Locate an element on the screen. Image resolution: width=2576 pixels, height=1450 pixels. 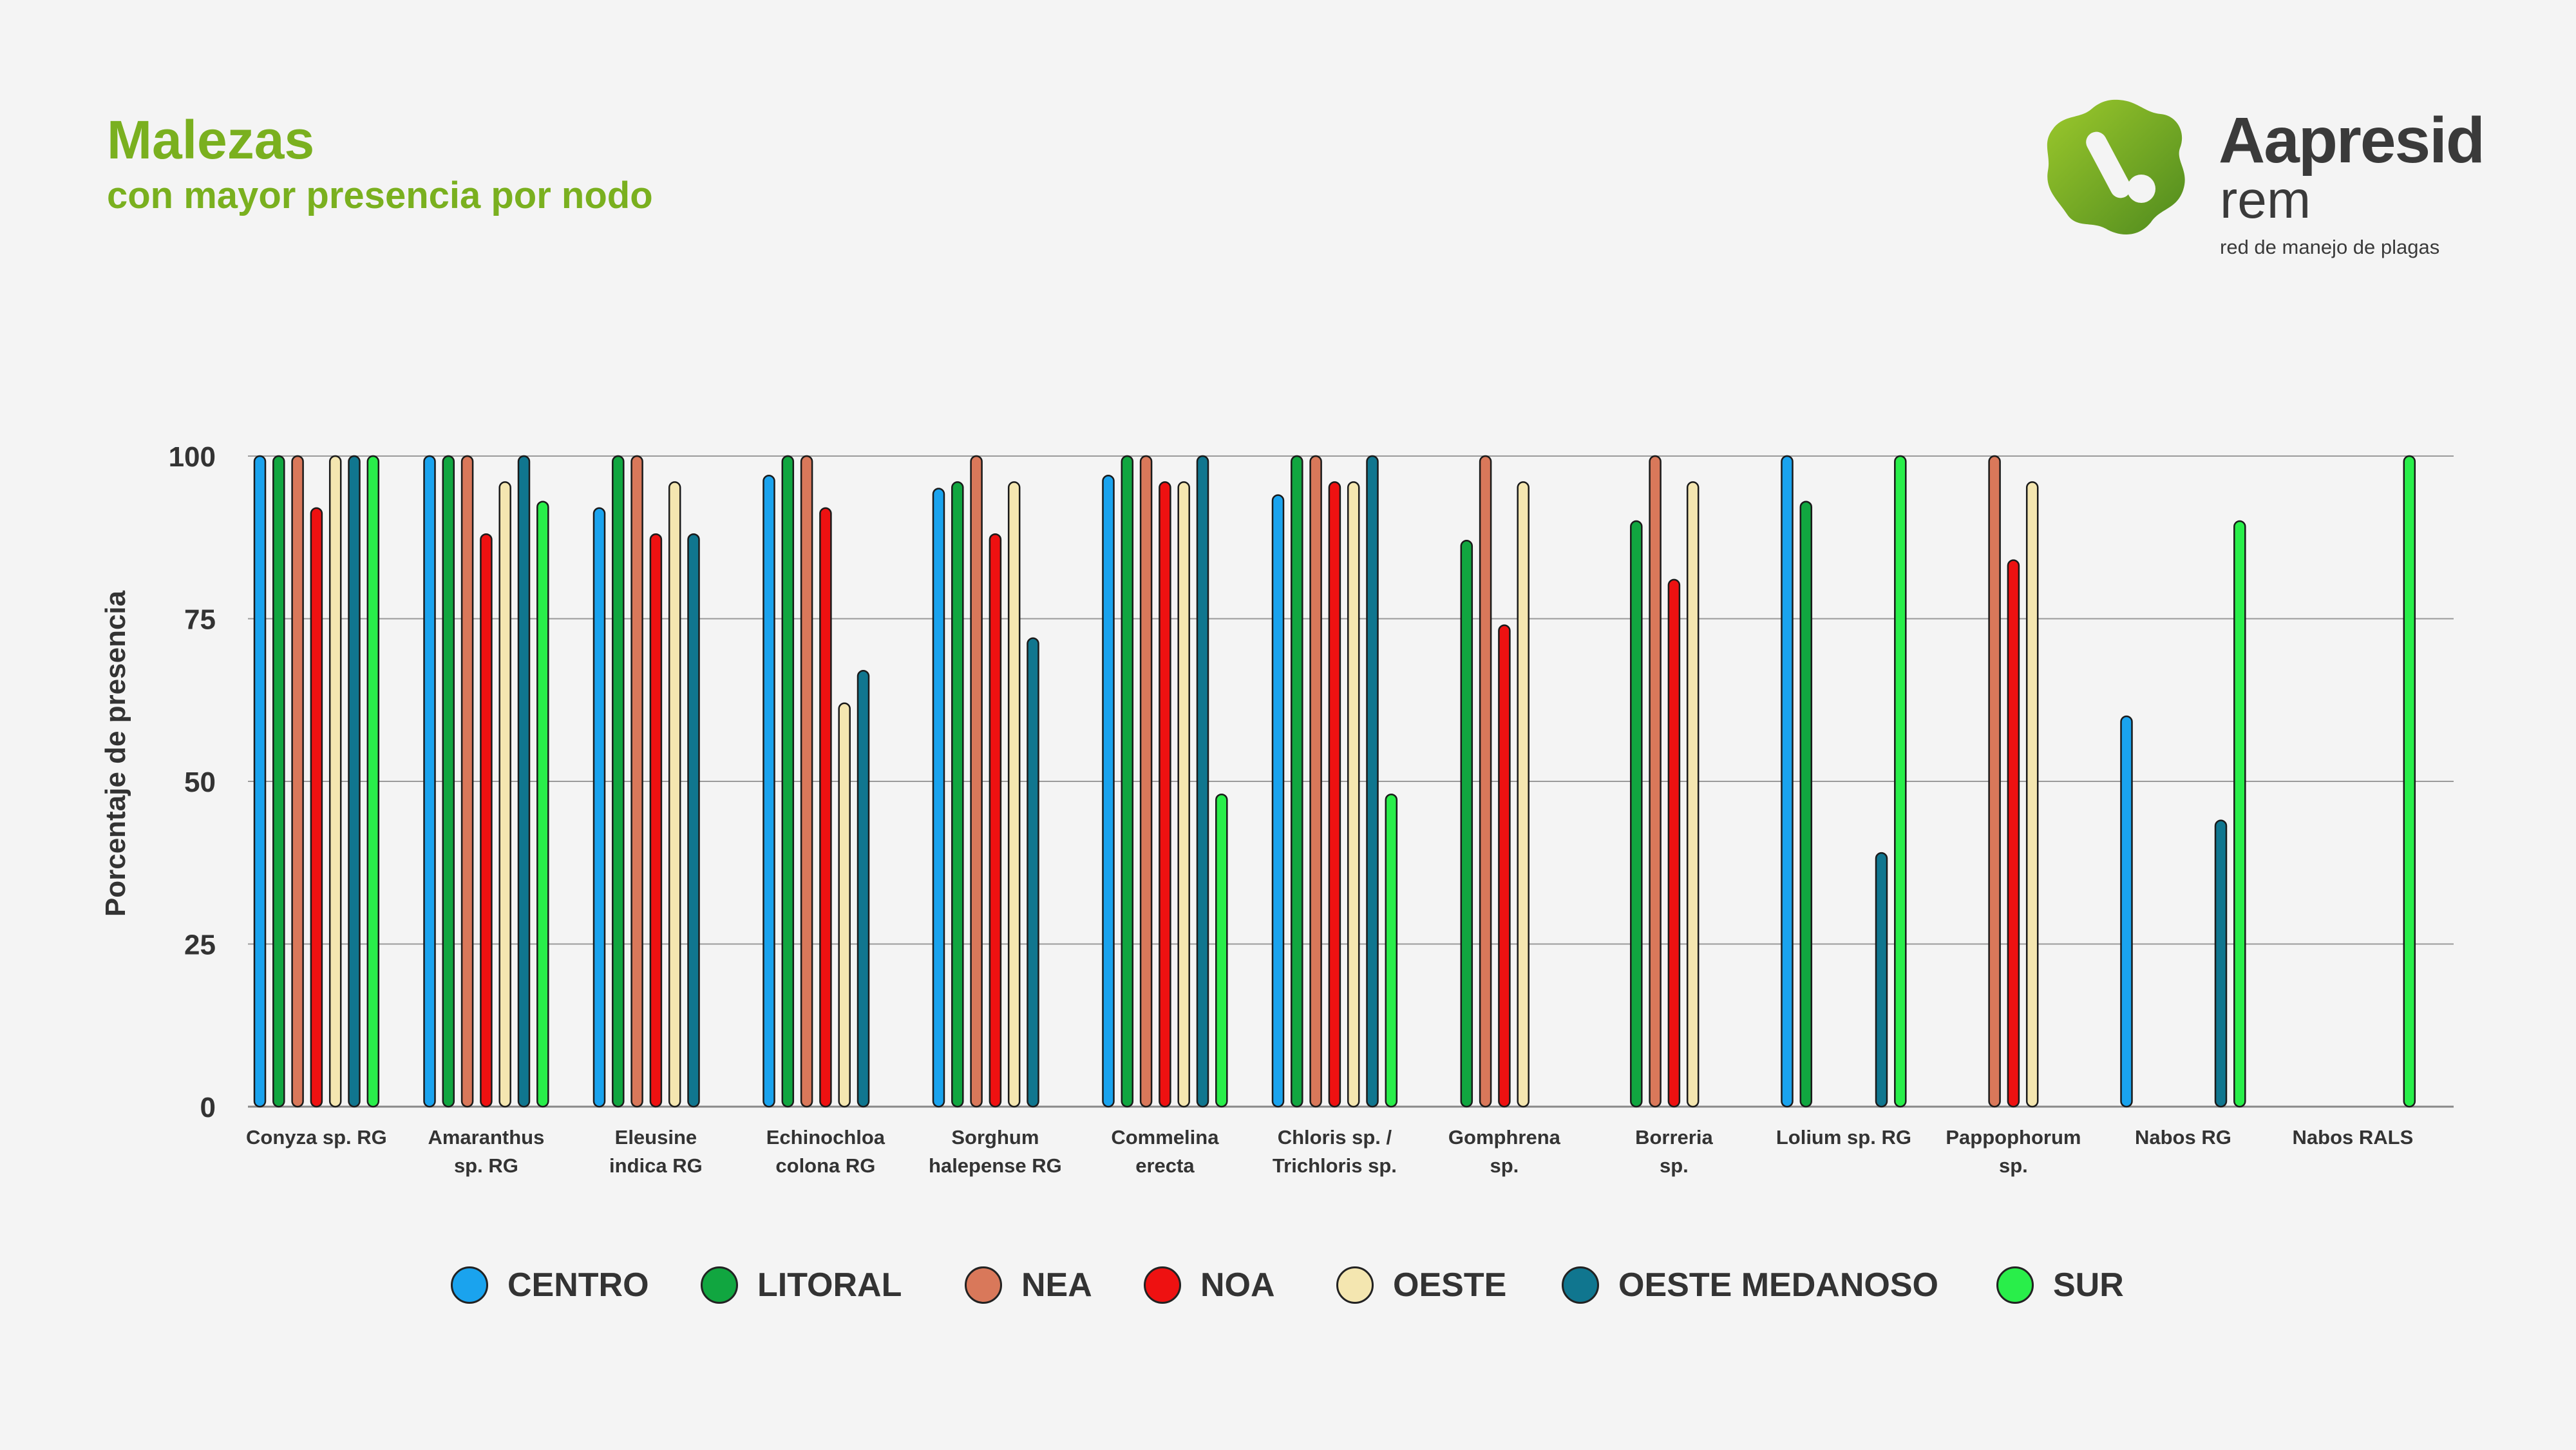
x-tick-label: indica RG is located at coordinates (656, 1165).